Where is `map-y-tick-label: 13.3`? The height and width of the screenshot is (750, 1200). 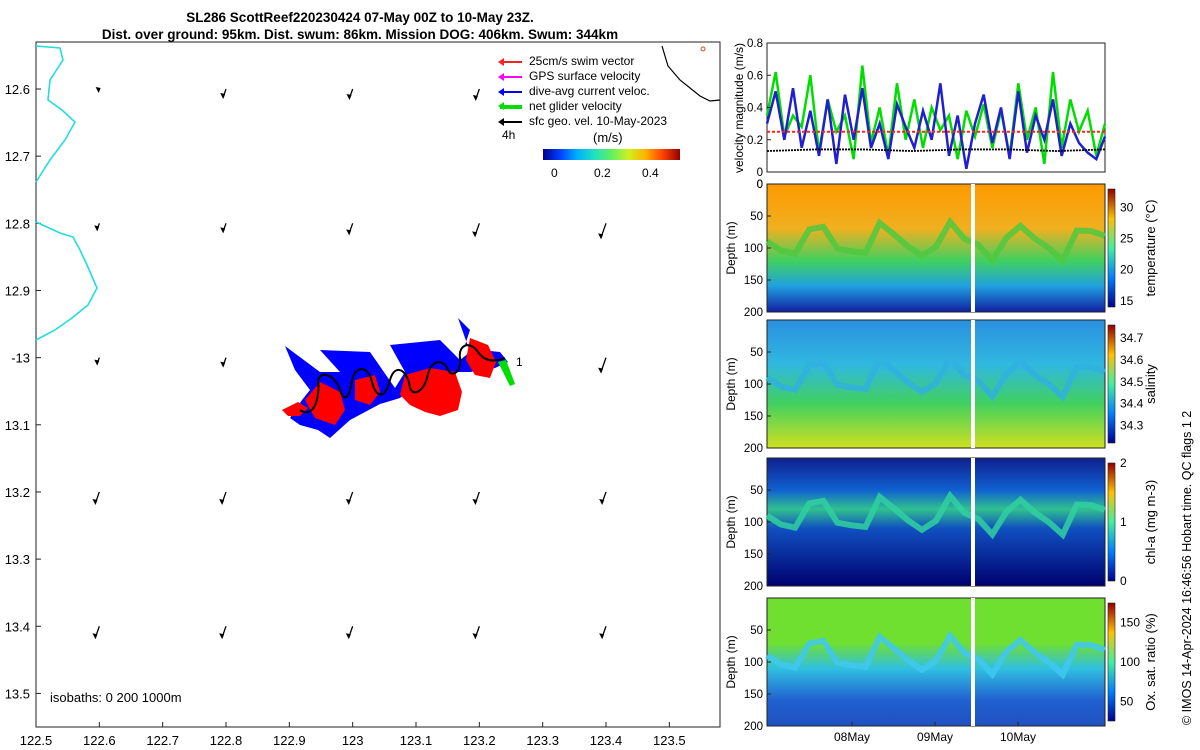 map-y-tick-label: 13.3 is located at coordinates (17, 559).